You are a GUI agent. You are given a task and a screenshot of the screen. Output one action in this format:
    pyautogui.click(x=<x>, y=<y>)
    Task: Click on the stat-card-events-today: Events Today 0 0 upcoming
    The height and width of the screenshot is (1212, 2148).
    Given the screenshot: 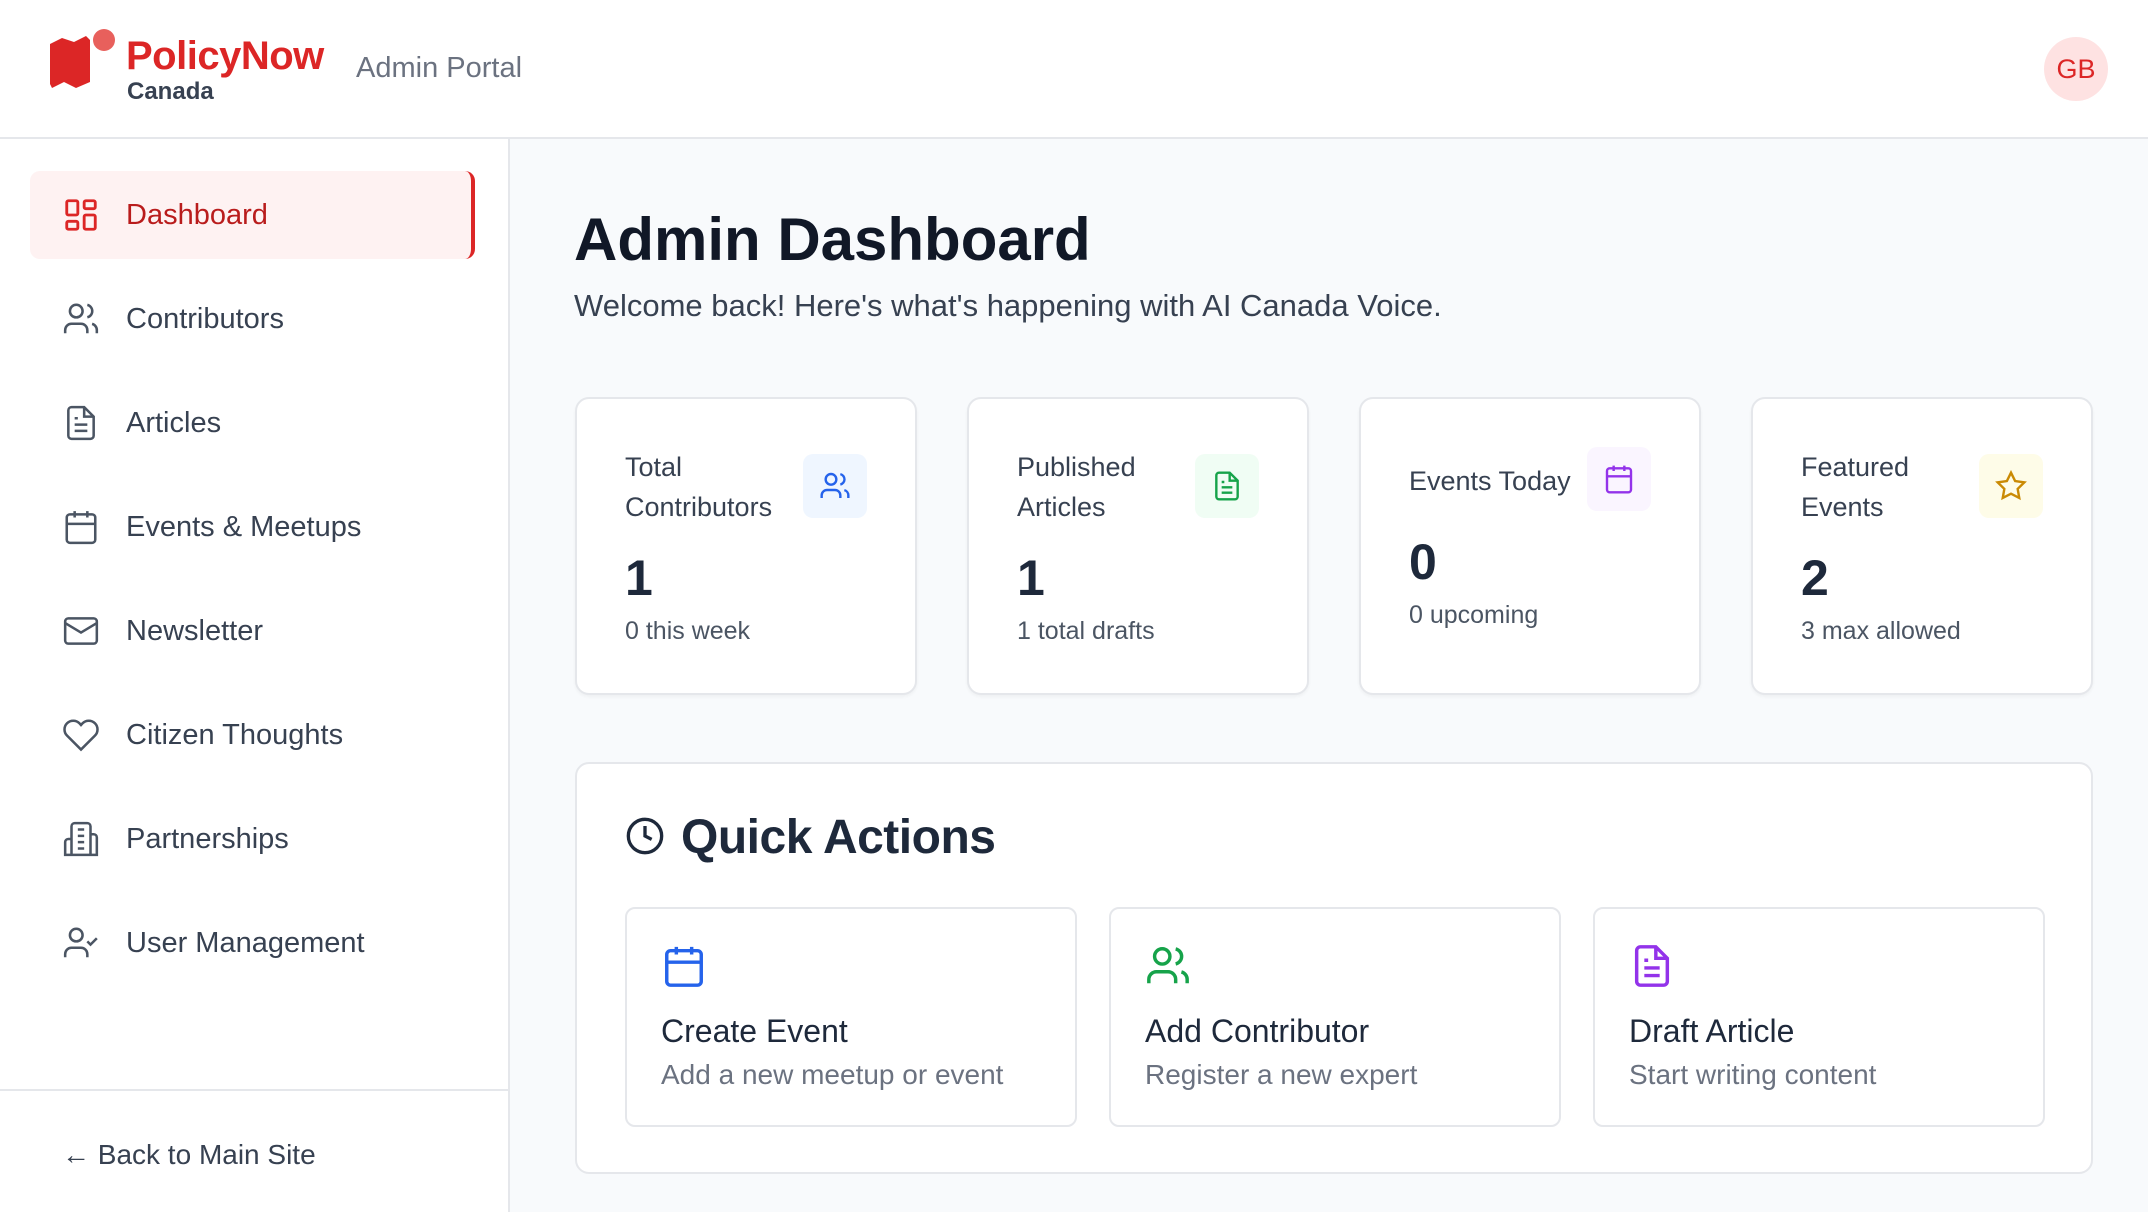 What is the action you would take?
    pyautogui.click(x=1530, y=546)
    